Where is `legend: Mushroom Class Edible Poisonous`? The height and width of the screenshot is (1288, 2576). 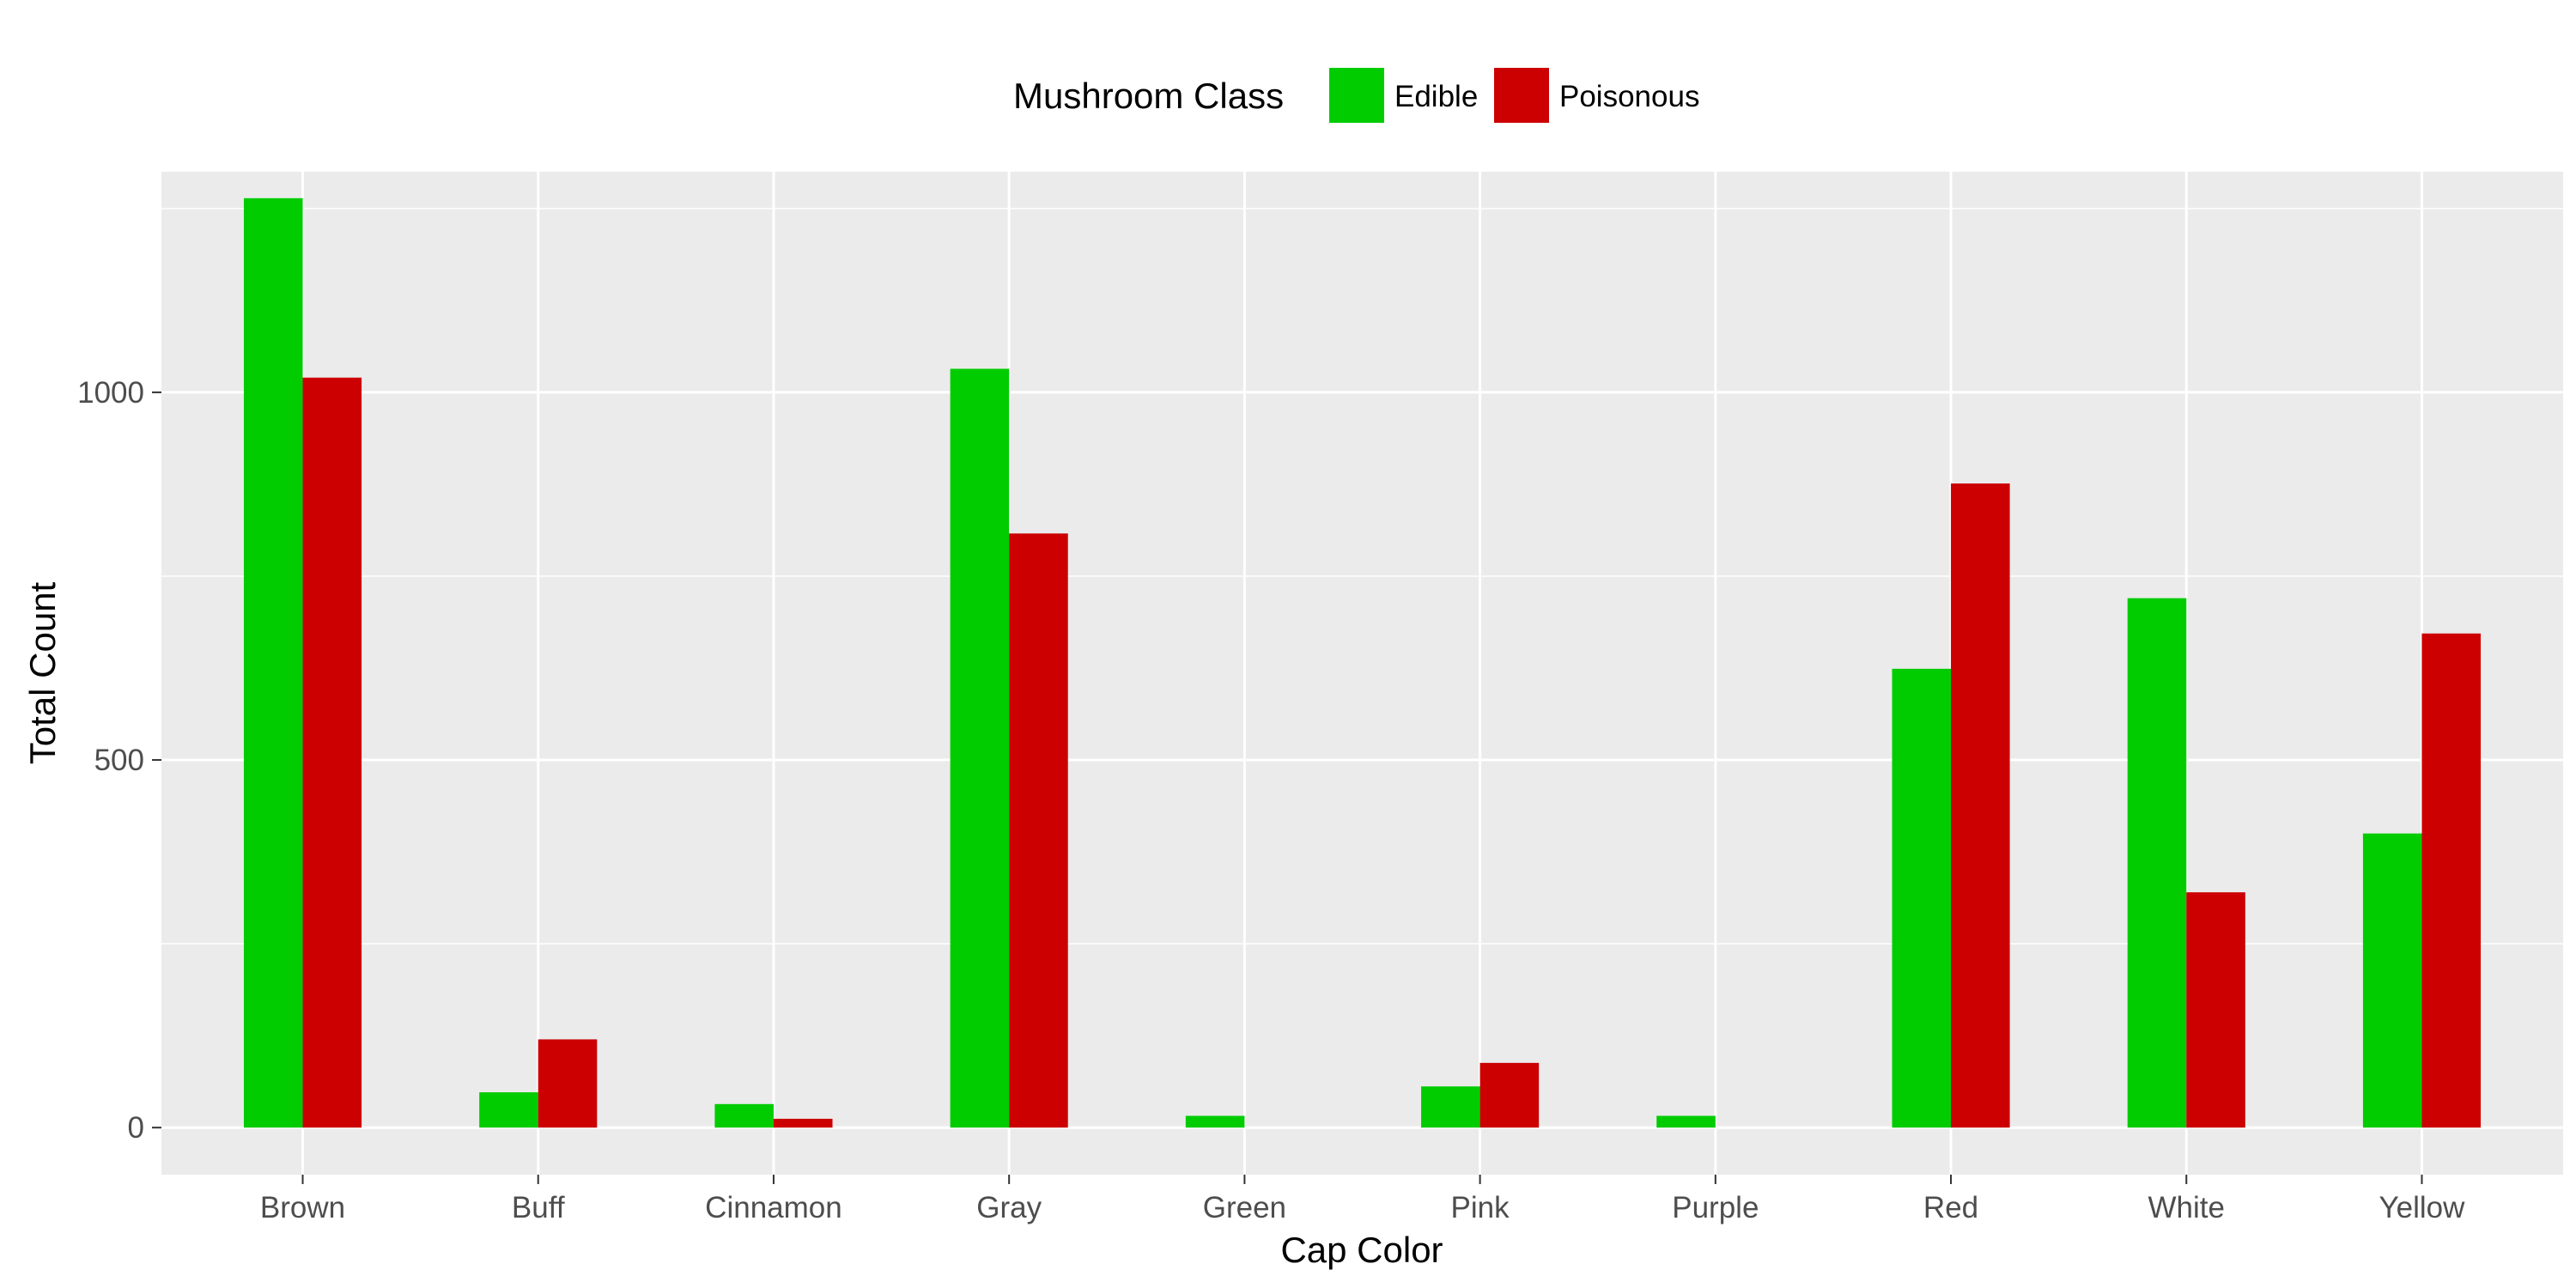
legend: Mushroom Class Edible Poisonous is located at coordinates (1356, 96).